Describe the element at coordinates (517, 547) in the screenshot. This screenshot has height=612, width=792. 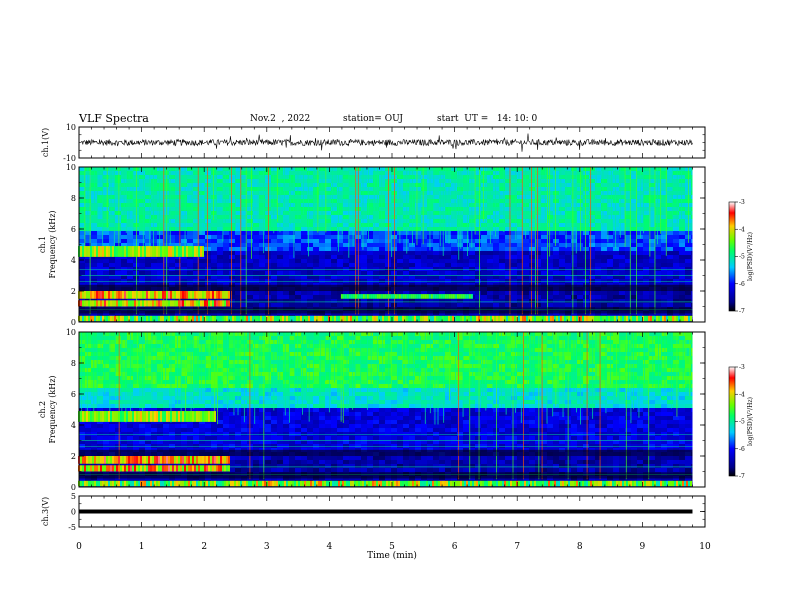
I see `x-tick-label: 7` at that location.